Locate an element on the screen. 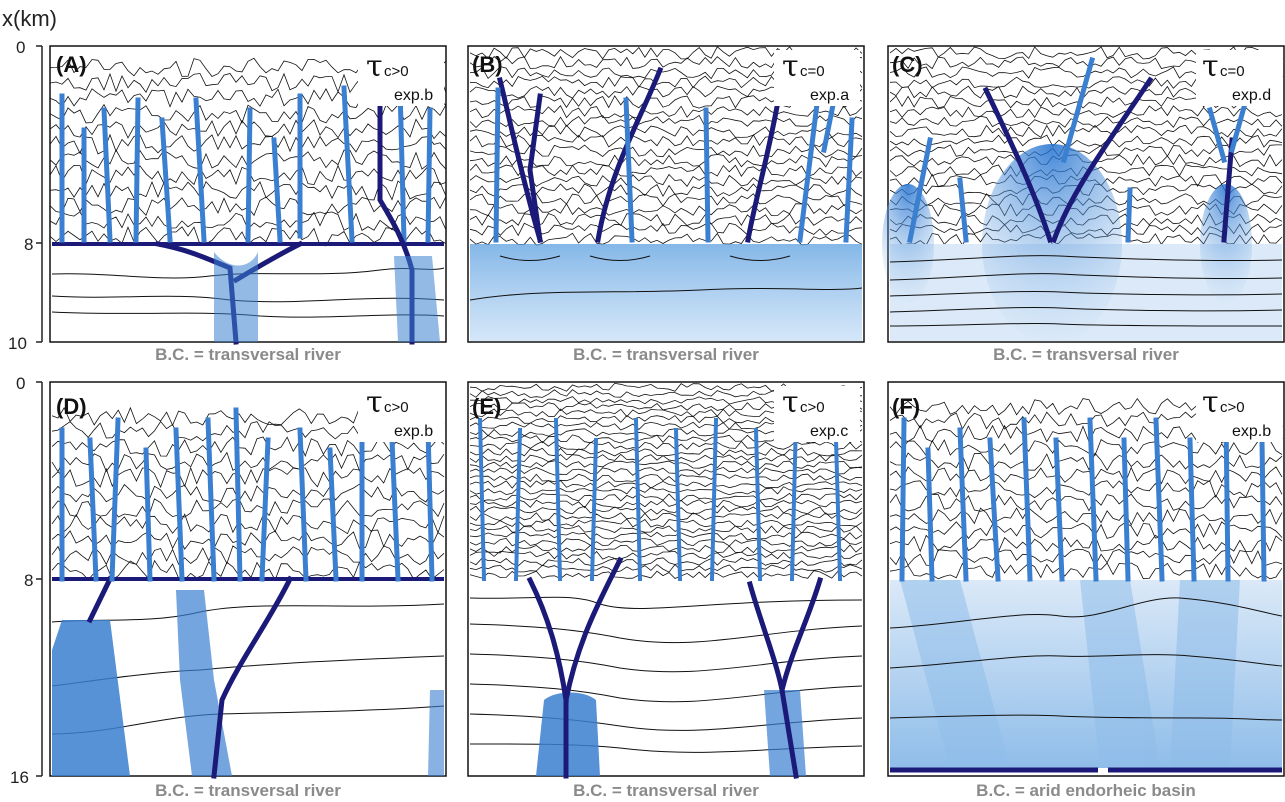 The height and width of the screenshot is (802, 1285). tick-label: 10 is located at coordinates (17, 343).